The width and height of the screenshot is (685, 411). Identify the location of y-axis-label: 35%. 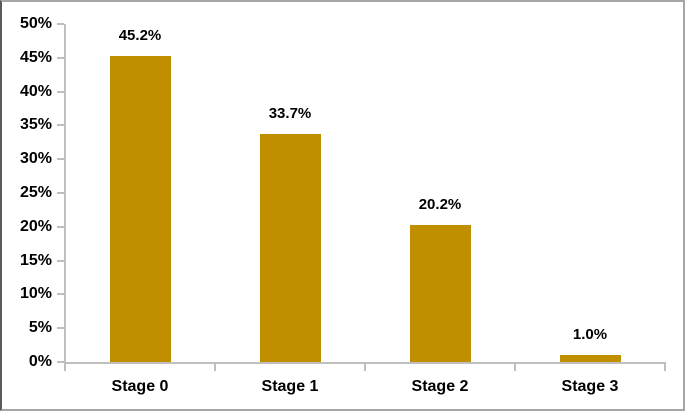
(35, 125).